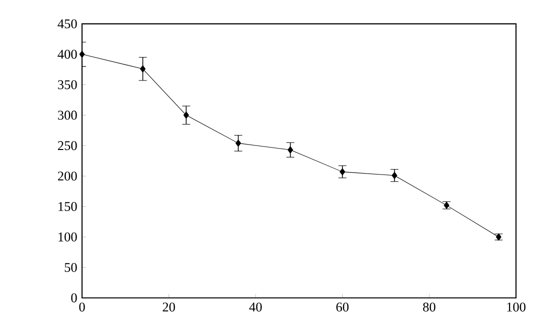 The width and height of the screenshot is (547, 335). Describe the element at coordinates (67, 115) in the screenshot. I see `y-tick-label: 300` at that location.